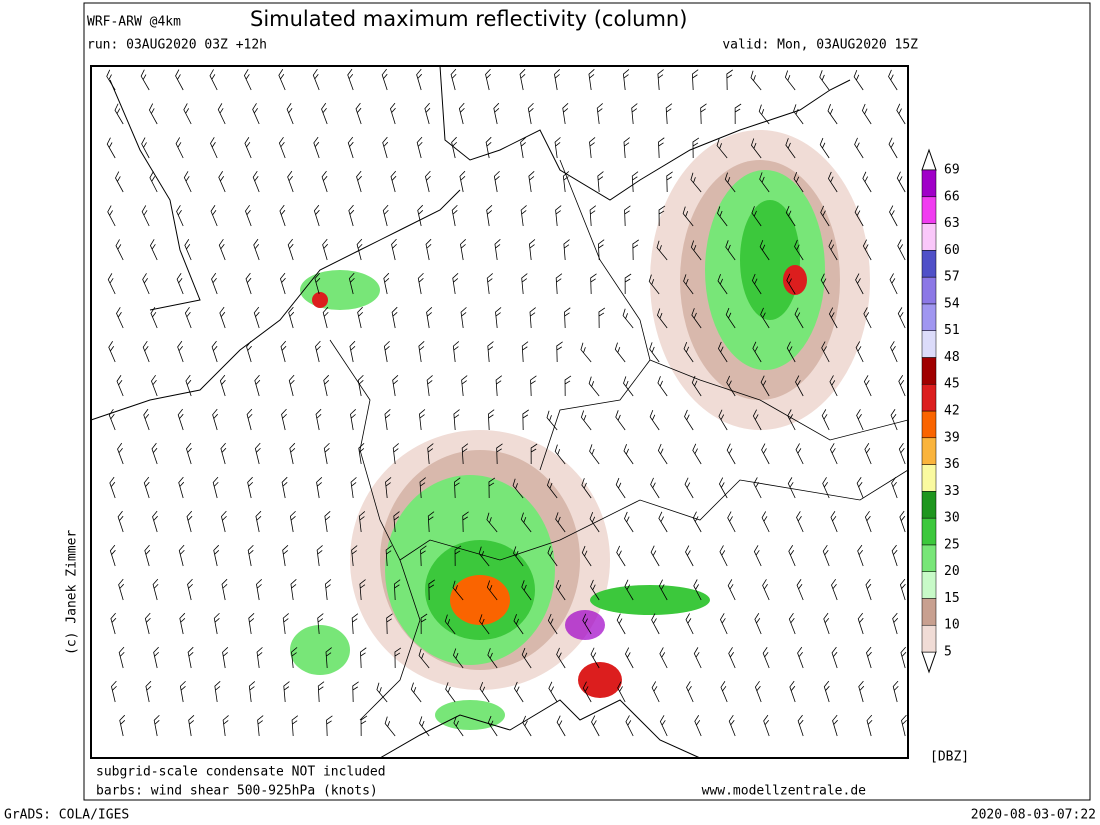 The width and height of the screenshot is (1100, 825). What do you see at coordinates (320, 300) in the screenshot?
I see `echo` at bounding box center [320, 300].